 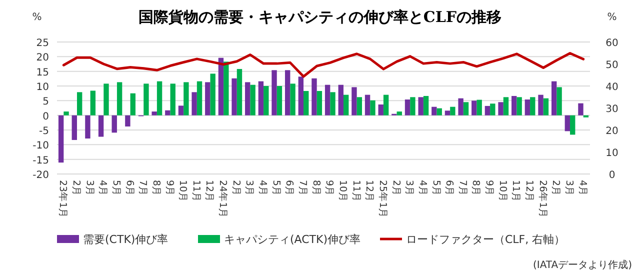 I want to click on y2-tick-label: 60, so click(x=612, y=43).